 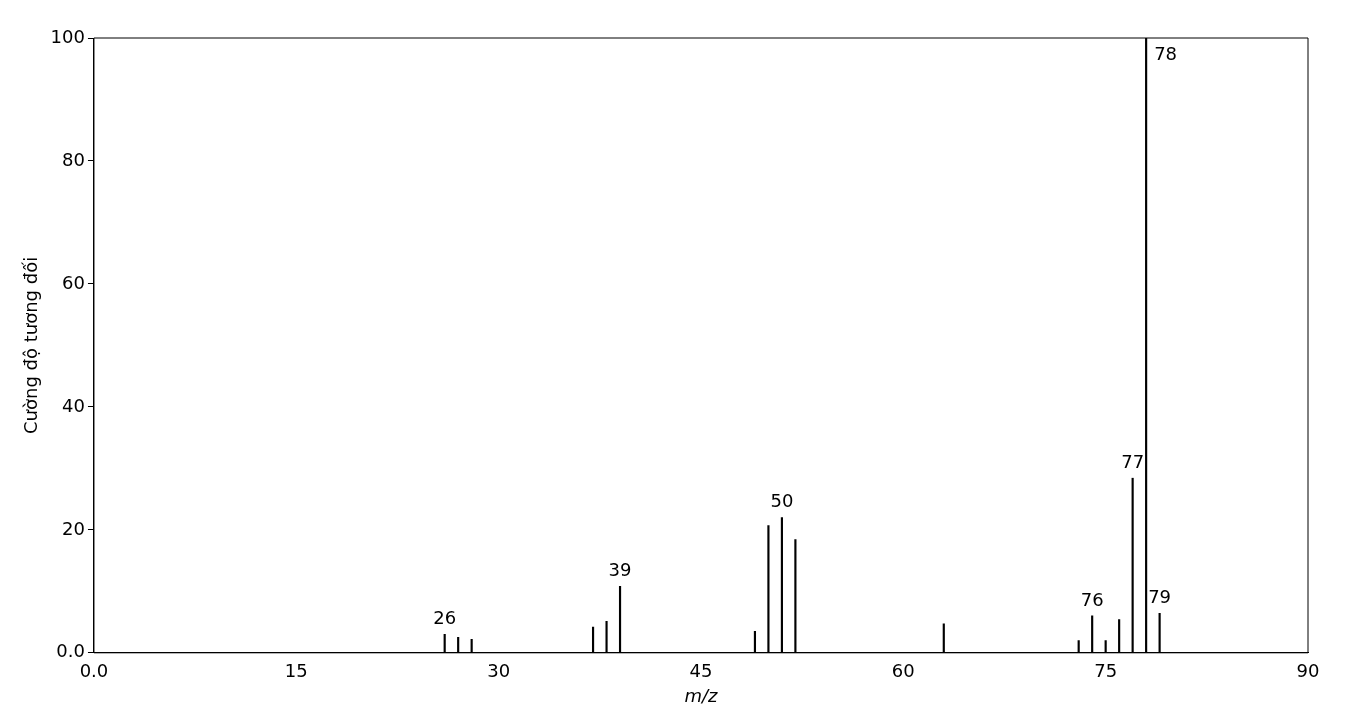 I want to click on x-tick-label: 45, so click(x=701, y=671).